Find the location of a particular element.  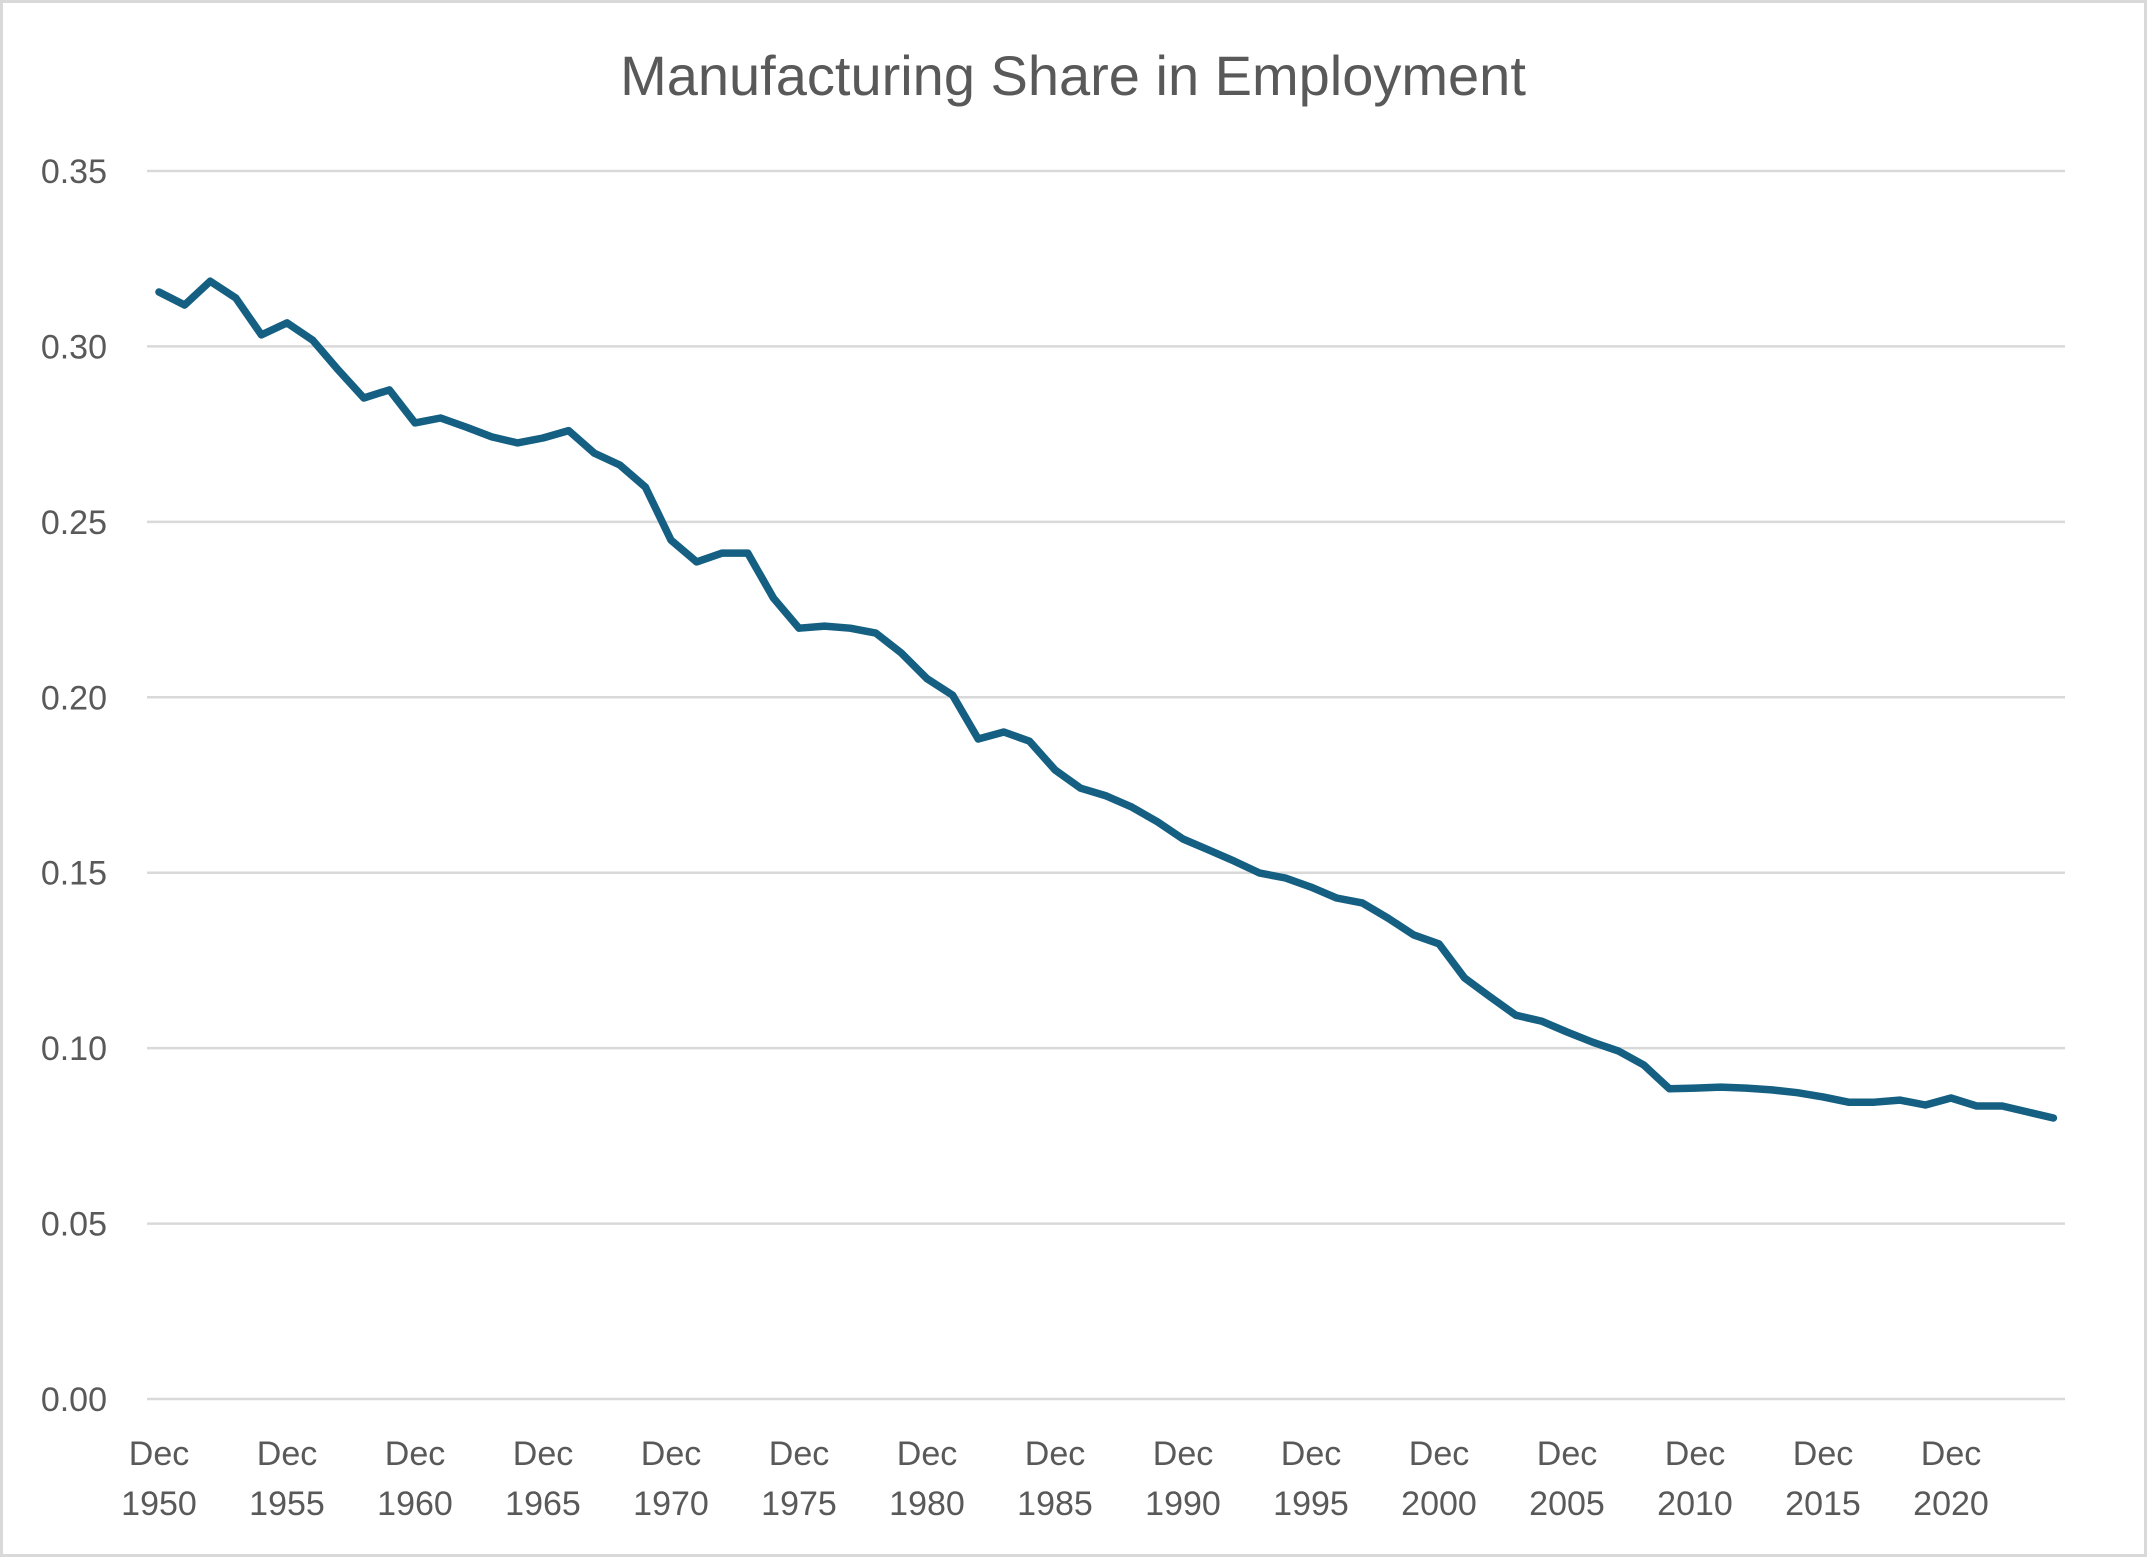

x-tick-label: Dec 2010 is located at coordinates (1695, 1479).